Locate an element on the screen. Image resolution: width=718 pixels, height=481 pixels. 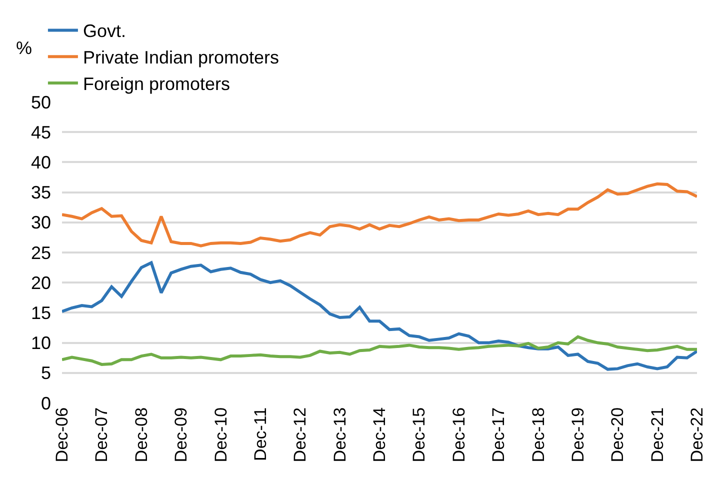
x-tick-label: Dec-06 is located at coordinates (62, 434).